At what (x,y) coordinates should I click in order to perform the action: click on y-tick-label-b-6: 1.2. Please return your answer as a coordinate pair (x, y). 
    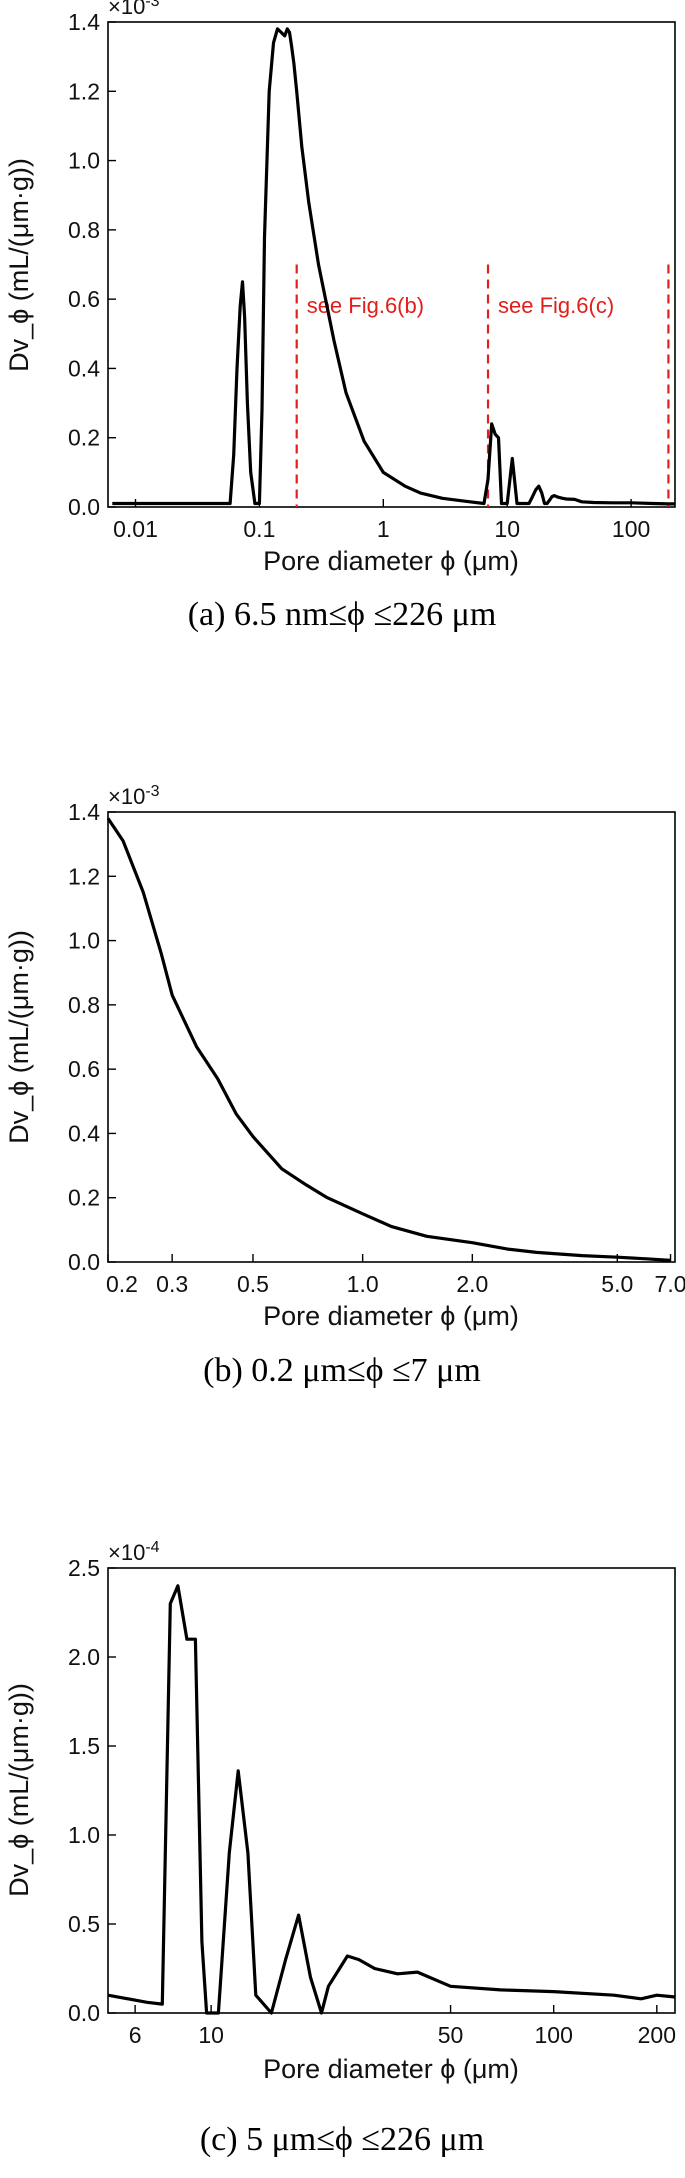
    Looking at the image, I should click on (84, 876).